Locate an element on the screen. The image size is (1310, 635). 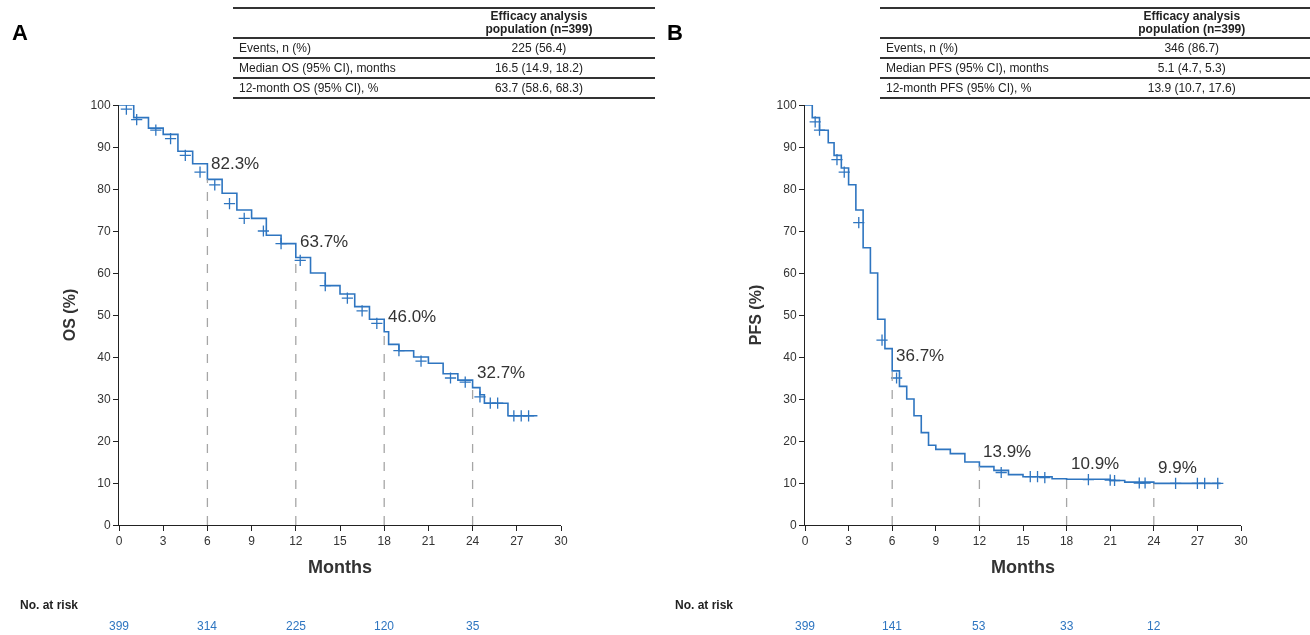
y-tick-label: 50 is located at coordinates (104, 315).